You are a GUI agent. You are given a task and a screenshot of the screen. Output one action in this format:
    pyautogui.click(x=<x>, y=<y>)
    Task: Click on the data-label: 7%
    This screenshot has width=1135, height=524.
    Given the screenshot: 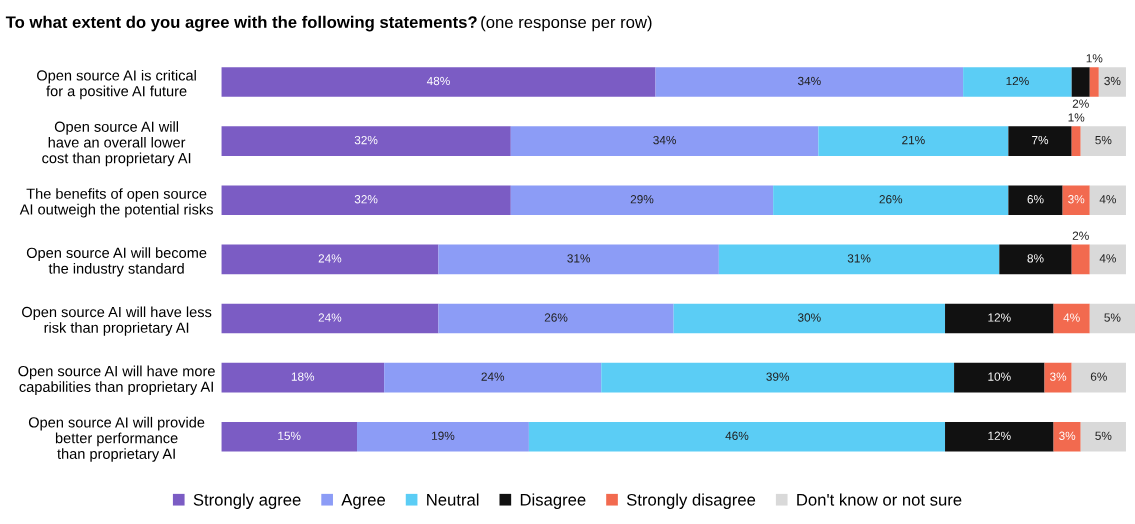 What is the action you would take?
    pyautogui.click(x=1040, y=140)
    